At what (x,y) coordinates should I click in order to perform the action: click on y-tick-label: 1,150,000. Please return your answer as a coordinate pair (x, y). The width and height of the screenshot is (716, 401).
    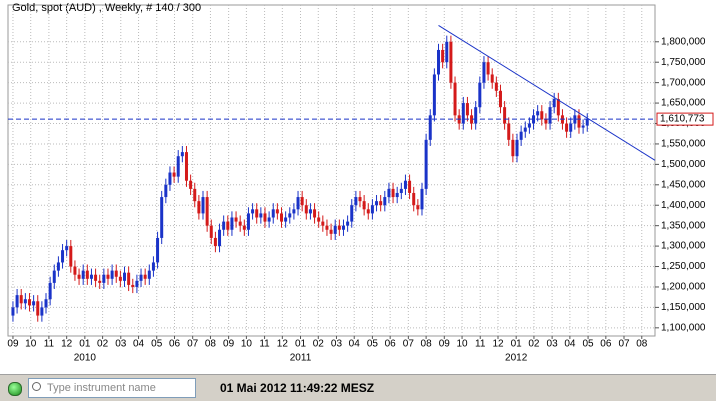
    Looking at the image, I should click on (683, 307).